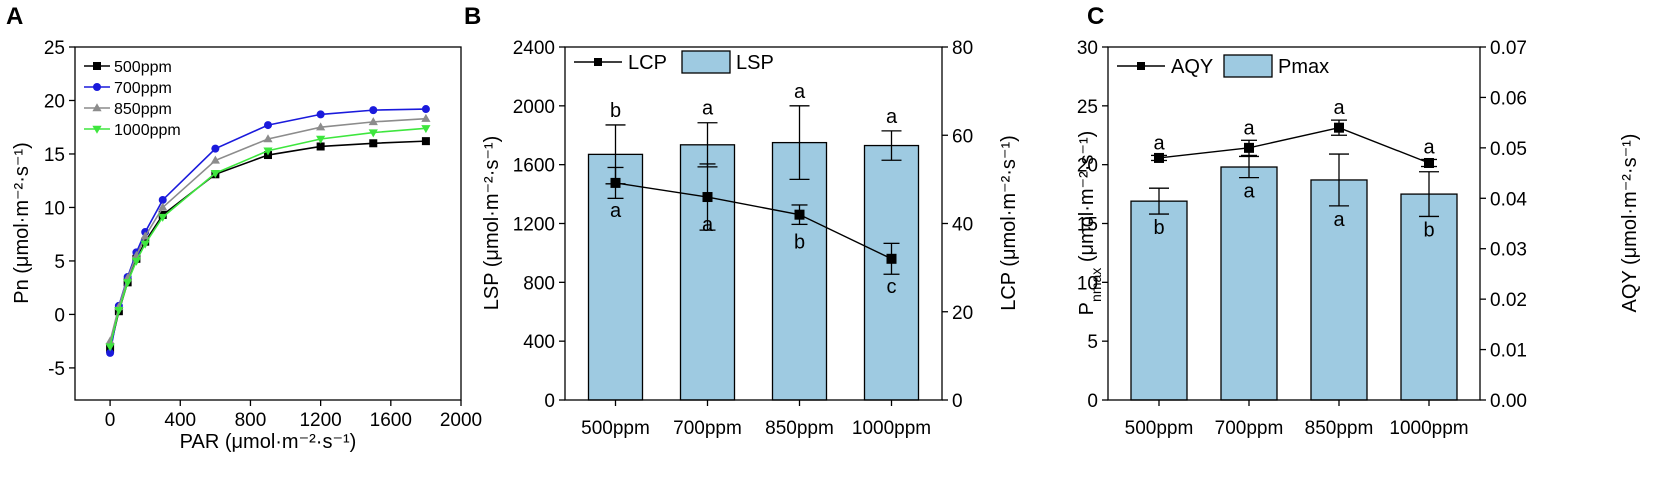  What do you see at coordinates (962, 136) in the screenshot?
I see `y2-tick-label: 60` at bounding box center [962, 136].